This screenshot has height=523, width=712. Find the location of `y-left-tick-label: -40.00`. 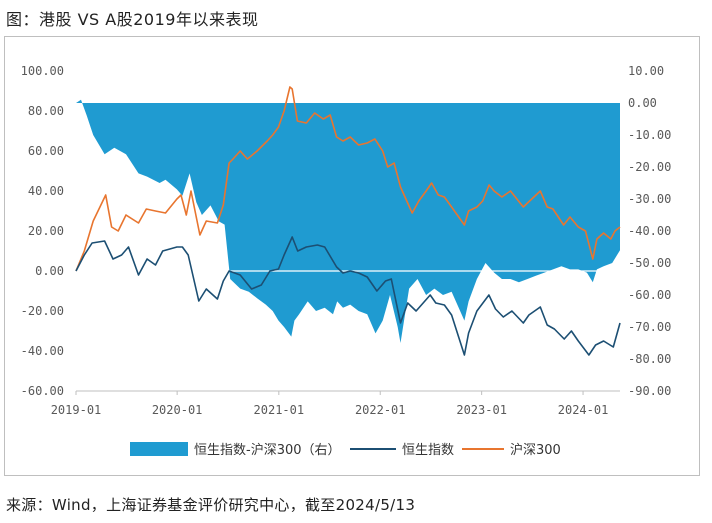

y-left-tick-label: -40.00 is located at coordinates (42, 351).